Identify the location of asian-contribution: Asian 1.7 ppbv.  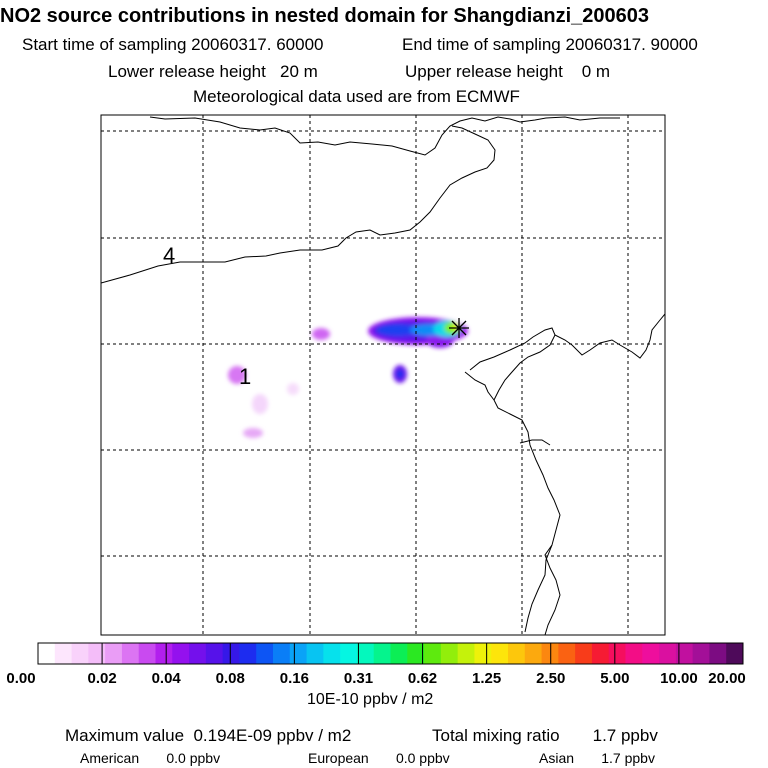
(597, 758).